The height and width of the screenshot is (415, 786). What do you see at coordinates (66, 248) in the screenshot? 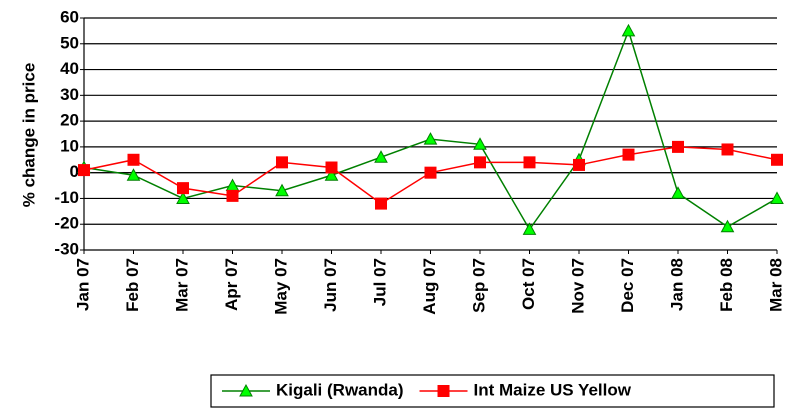
I see `y-tick-label: -30` at bounding box center [66, 248].